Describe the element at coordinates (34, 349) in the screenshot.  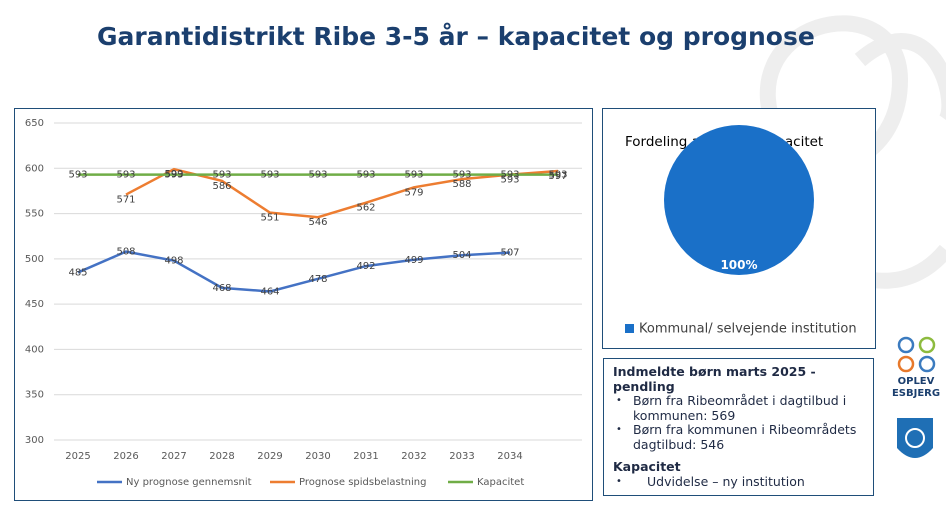
I see `y-tick-label: 400` at that location.